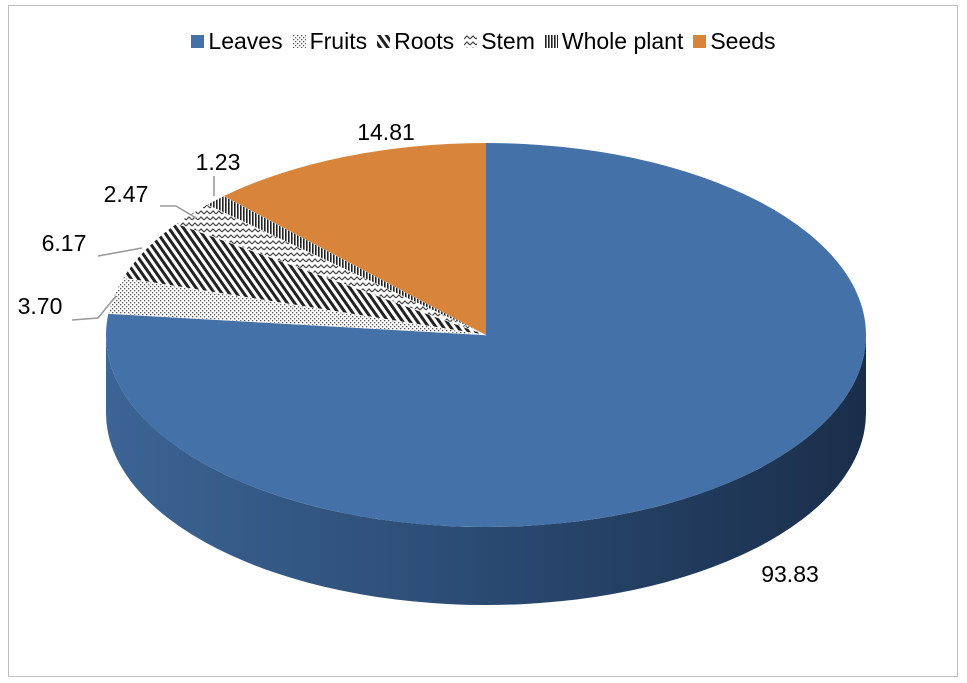  I want to click on legend-label: Fruits, so click(338, 41).